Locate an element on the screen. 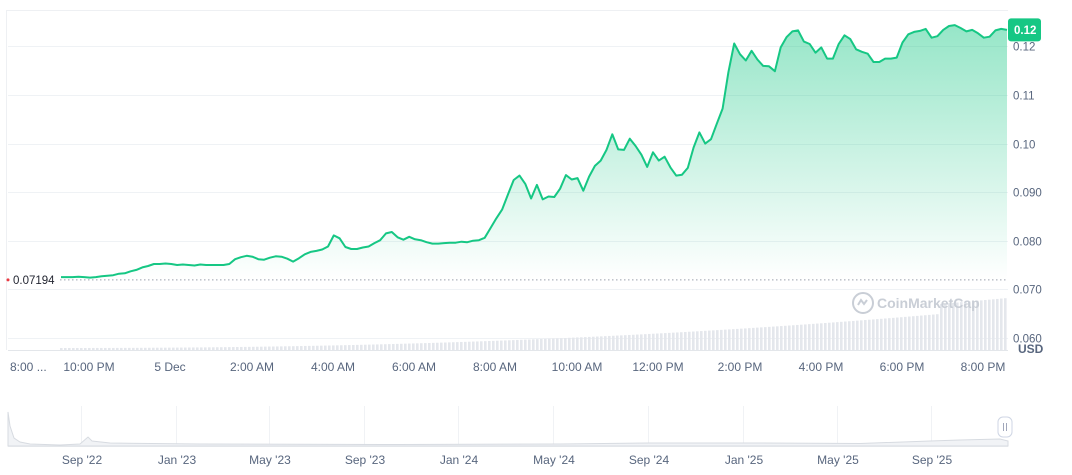 The width and height of the screenshot is (1072, 475). x-tick-label: 4:00 AM is located at coordinates (333, 367).